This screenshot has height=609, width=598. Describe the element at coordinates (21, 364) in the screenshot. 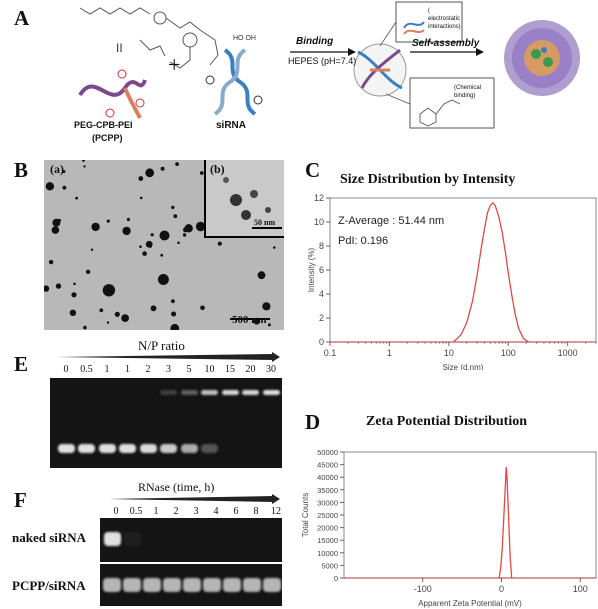

I see `panel-label-e: E` at that location.